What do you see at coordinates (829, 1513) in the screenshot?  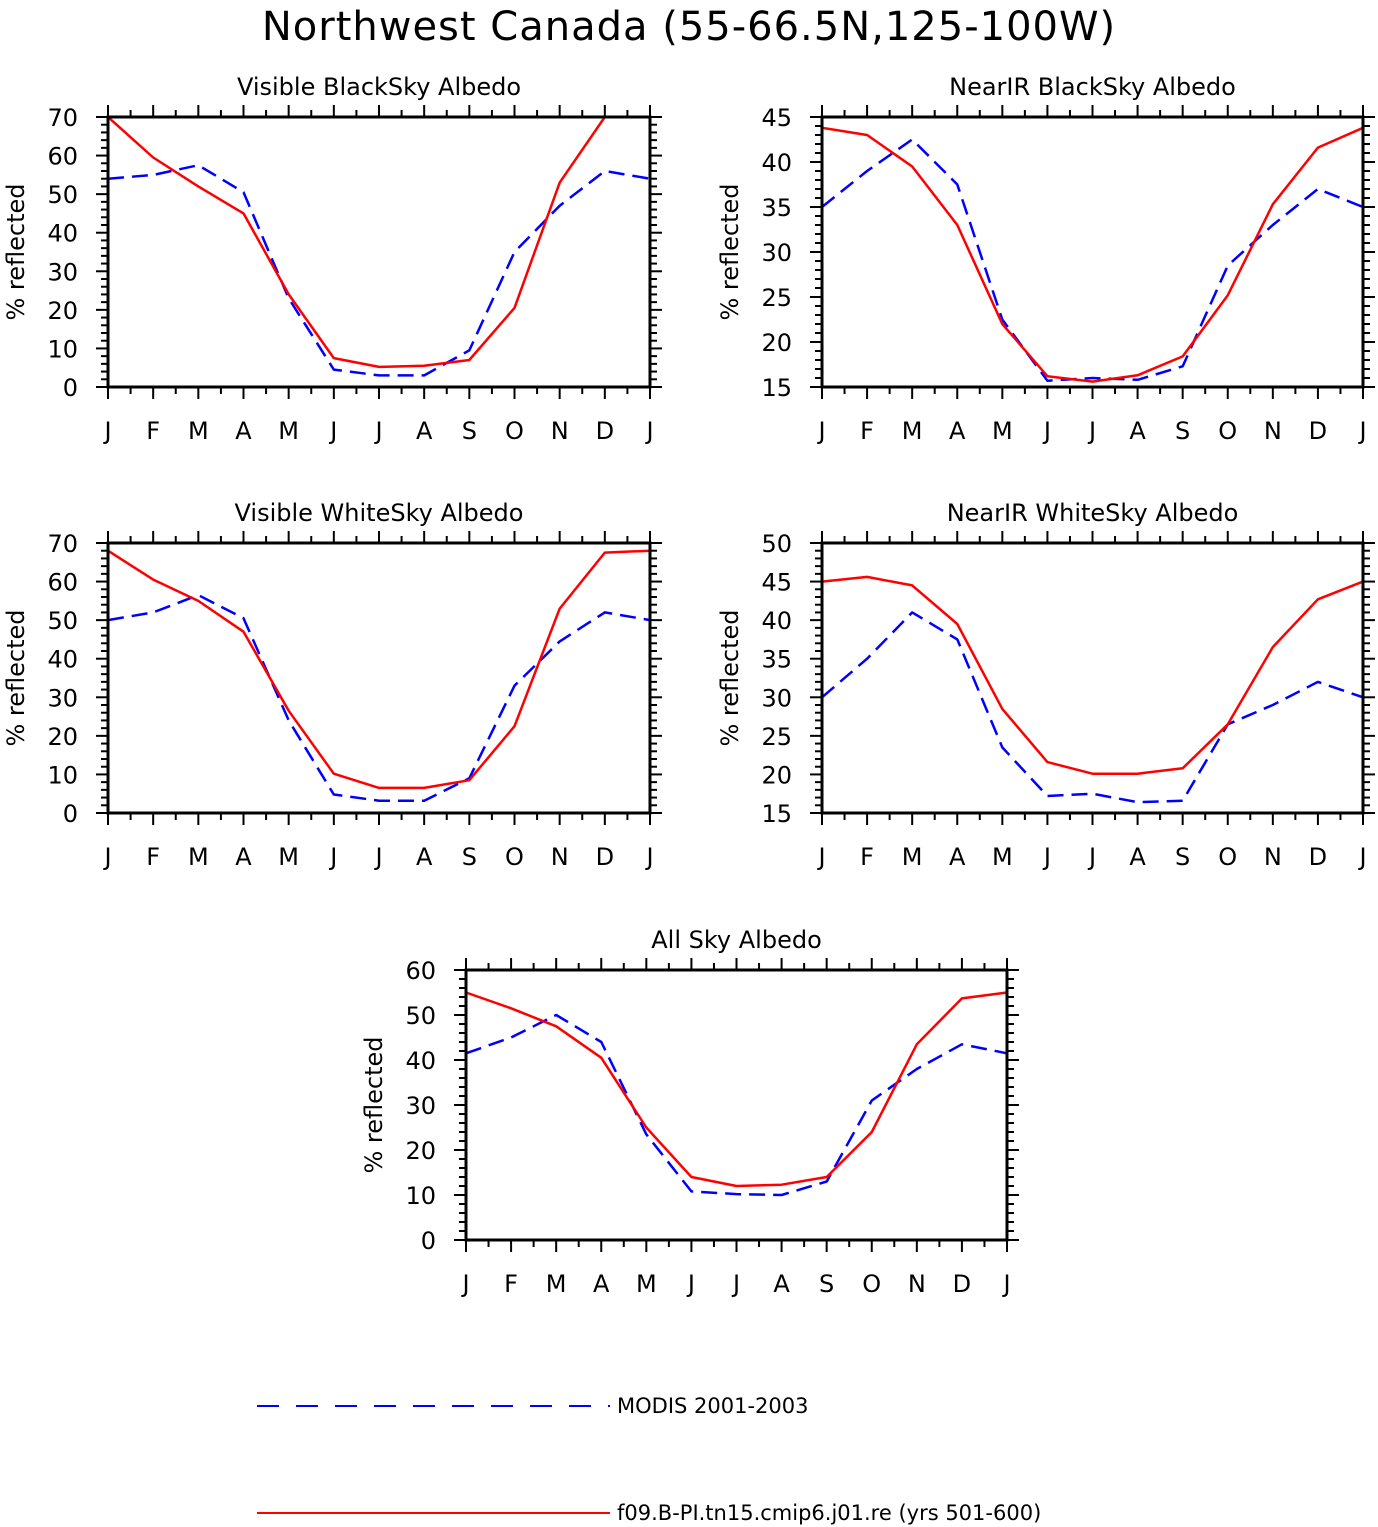 I see `legend-label-model: f09.B-PI.tn15.cmip6.j01.re (yrs 501-600)` at bounding box center [829, 1513].